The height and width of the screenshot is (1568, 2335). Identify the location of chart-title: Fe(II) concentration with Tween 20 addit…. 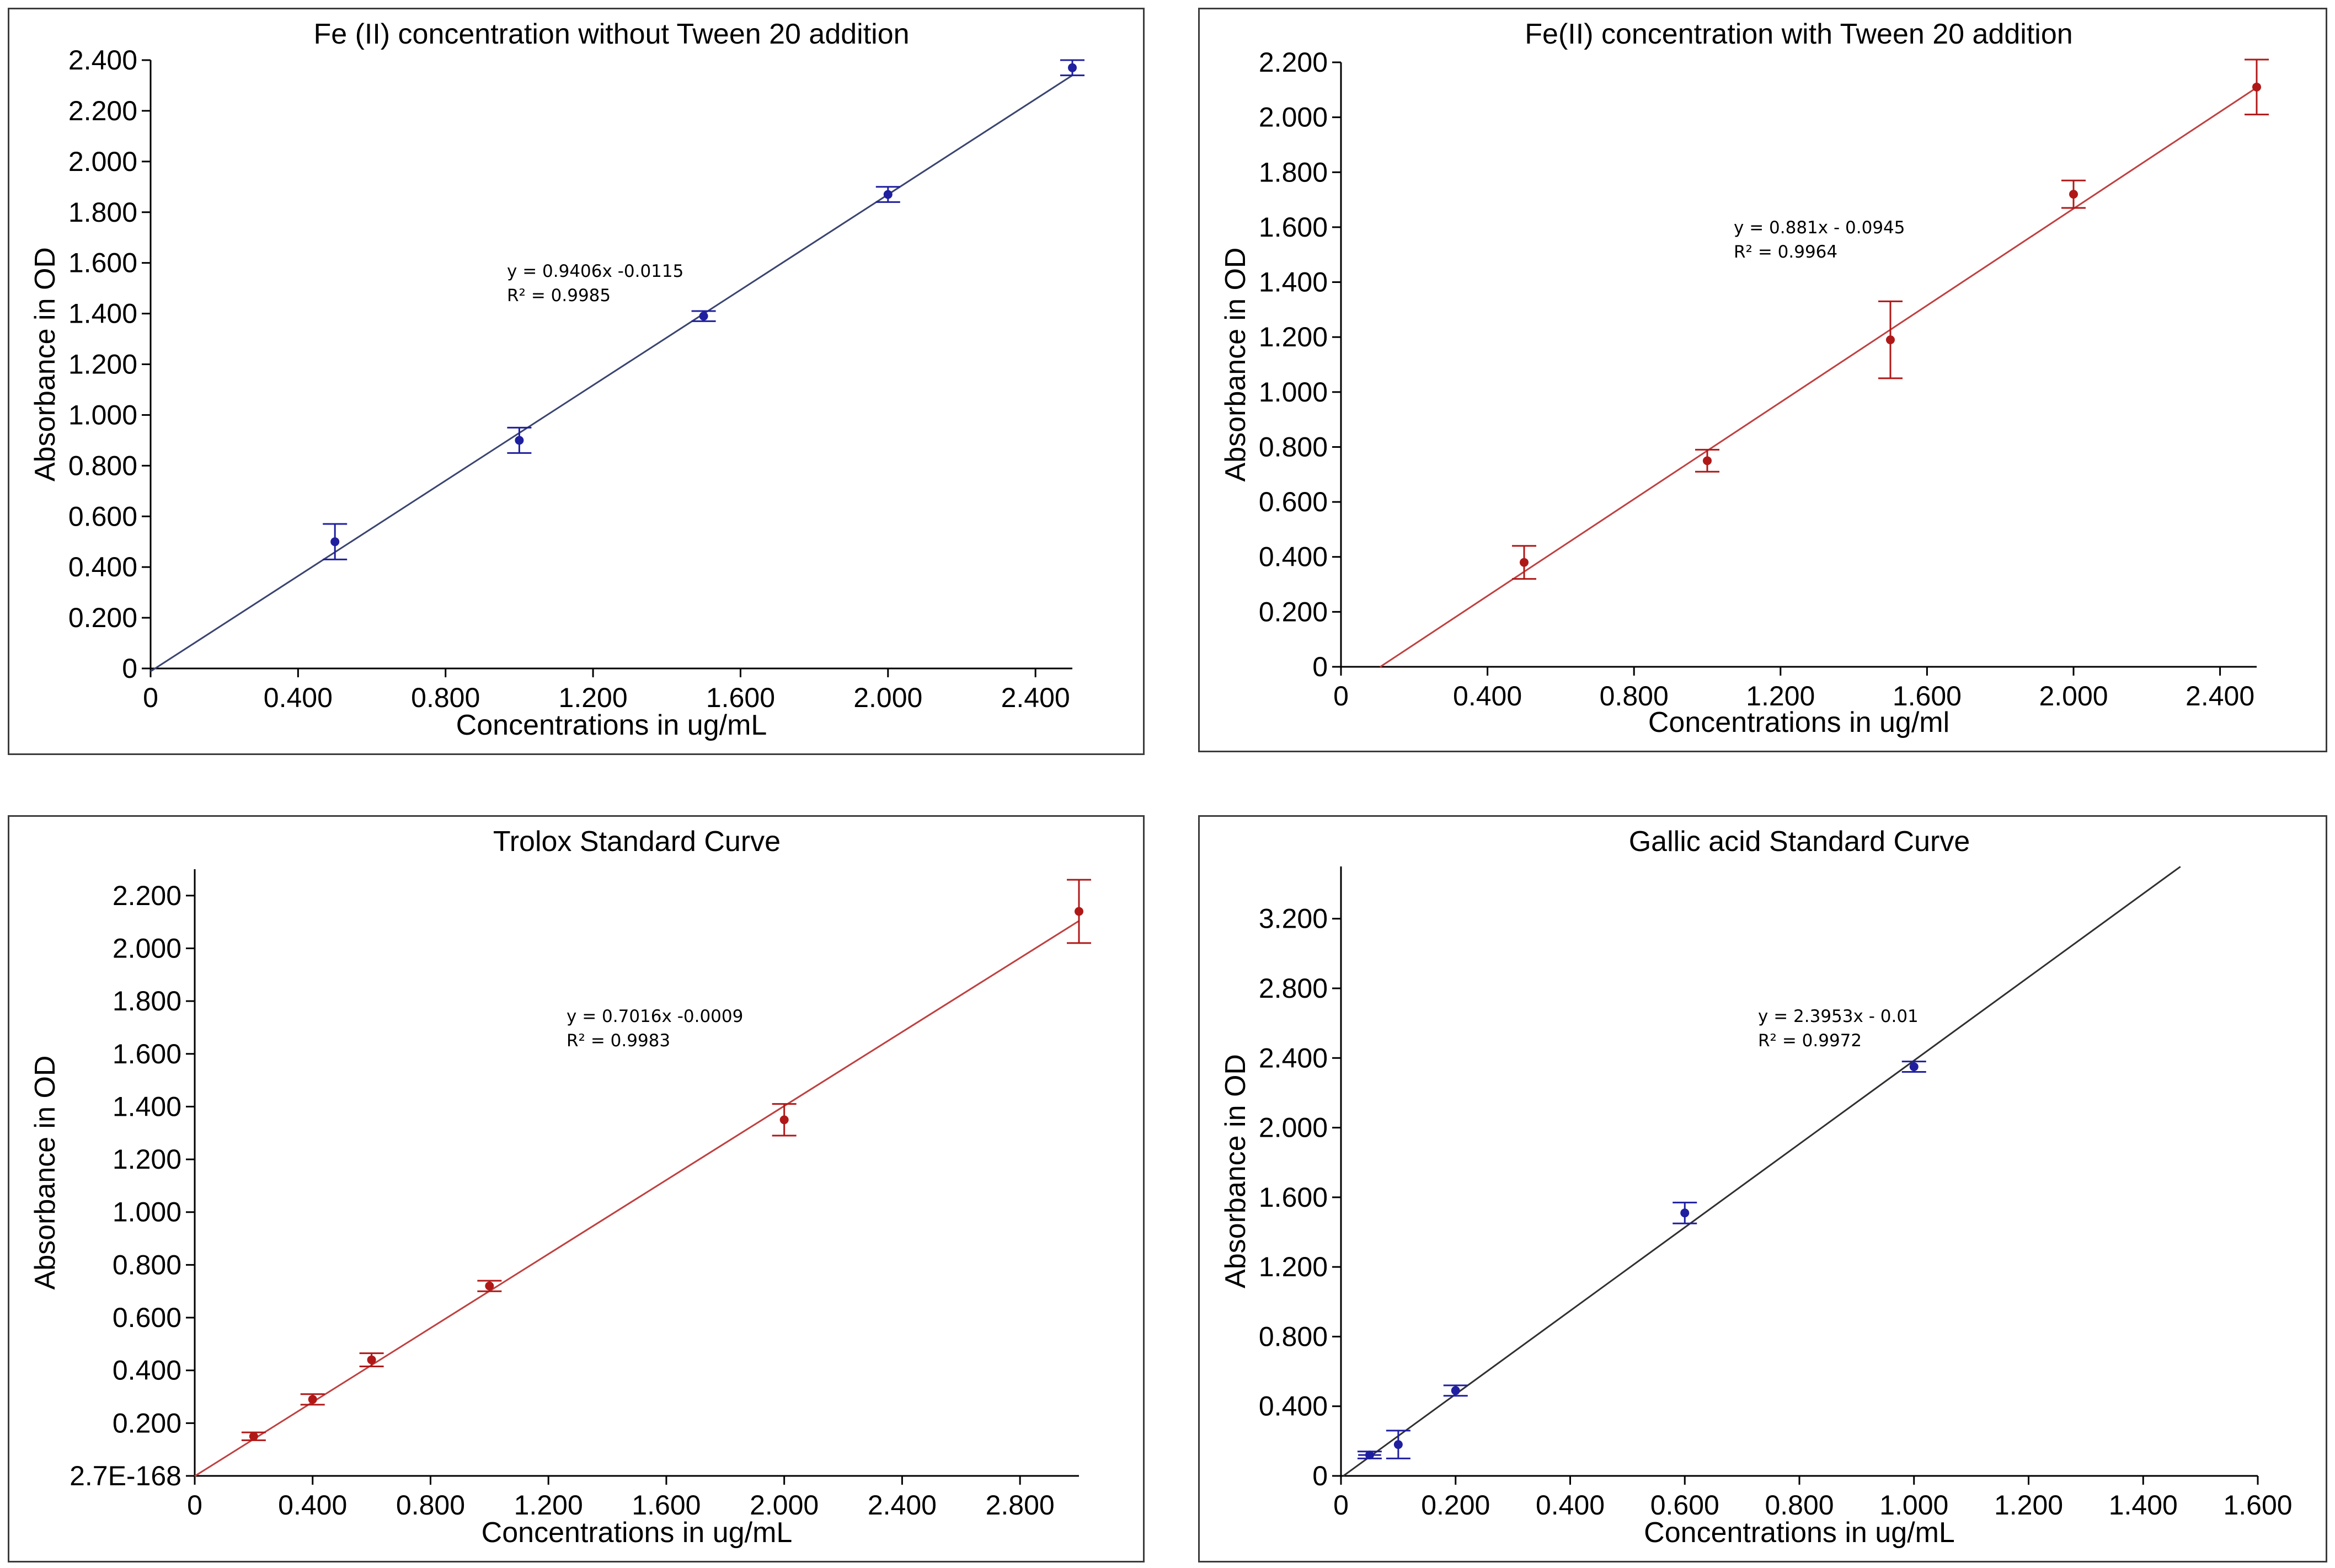
(1798, 34).